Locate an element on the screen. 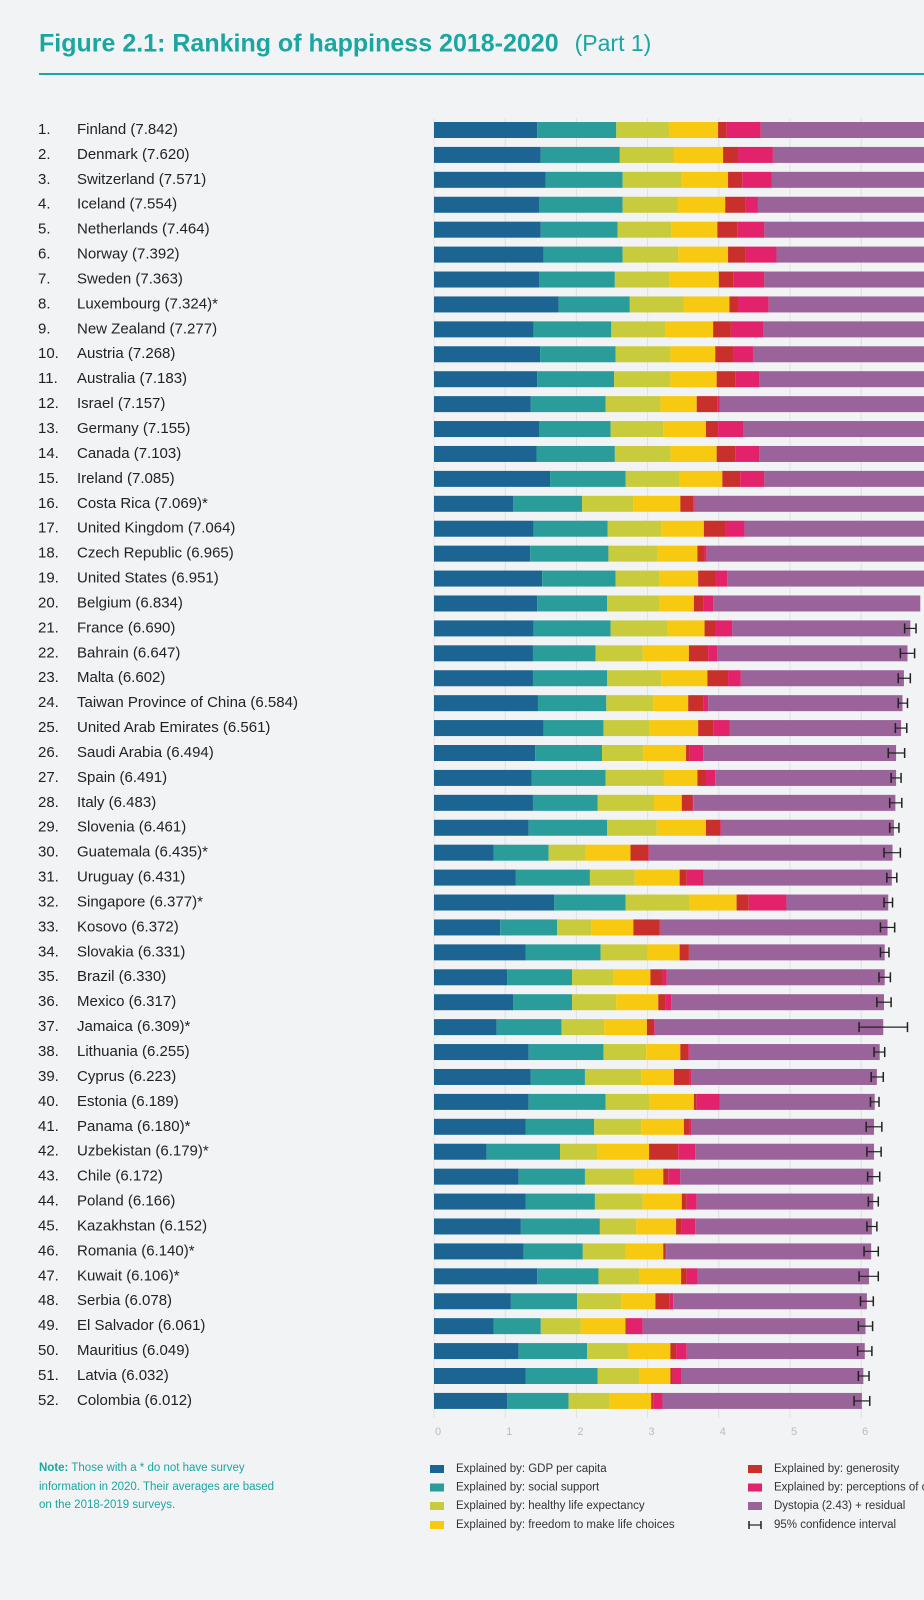 Image resolution: width=924 pixels, height=1600 pixels. country-label: Sweden (7.363) is located at coordinates (130, 278).